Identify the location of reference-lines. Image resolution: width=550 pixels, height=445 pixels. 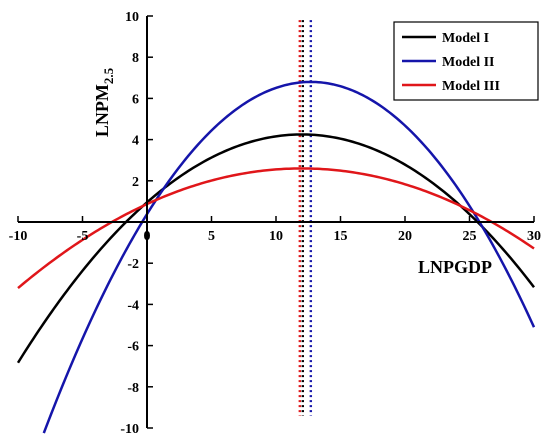
(305, 218).